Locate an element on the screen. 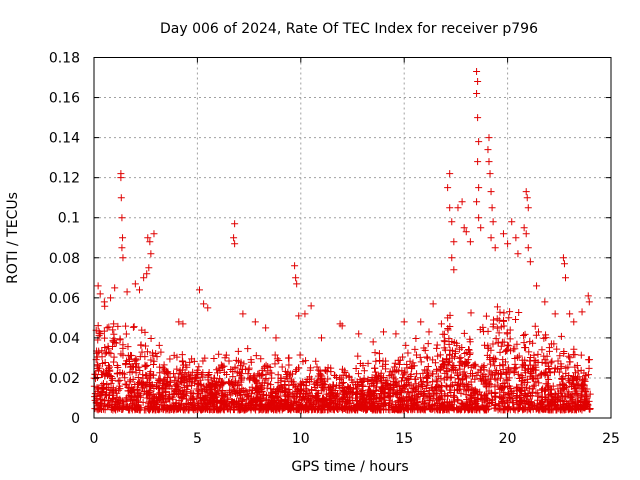  y-tick-label: 0.02 is located at coordinates (64, 379).